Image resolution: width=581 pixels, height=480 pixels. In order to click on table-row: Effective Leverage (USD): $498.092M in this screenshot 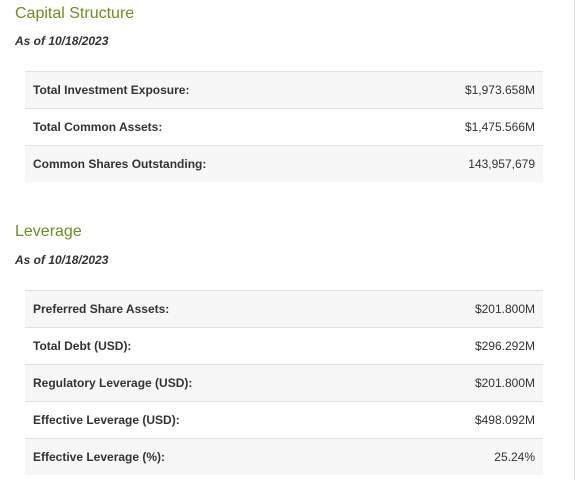, I will do `click(284, 420)`.